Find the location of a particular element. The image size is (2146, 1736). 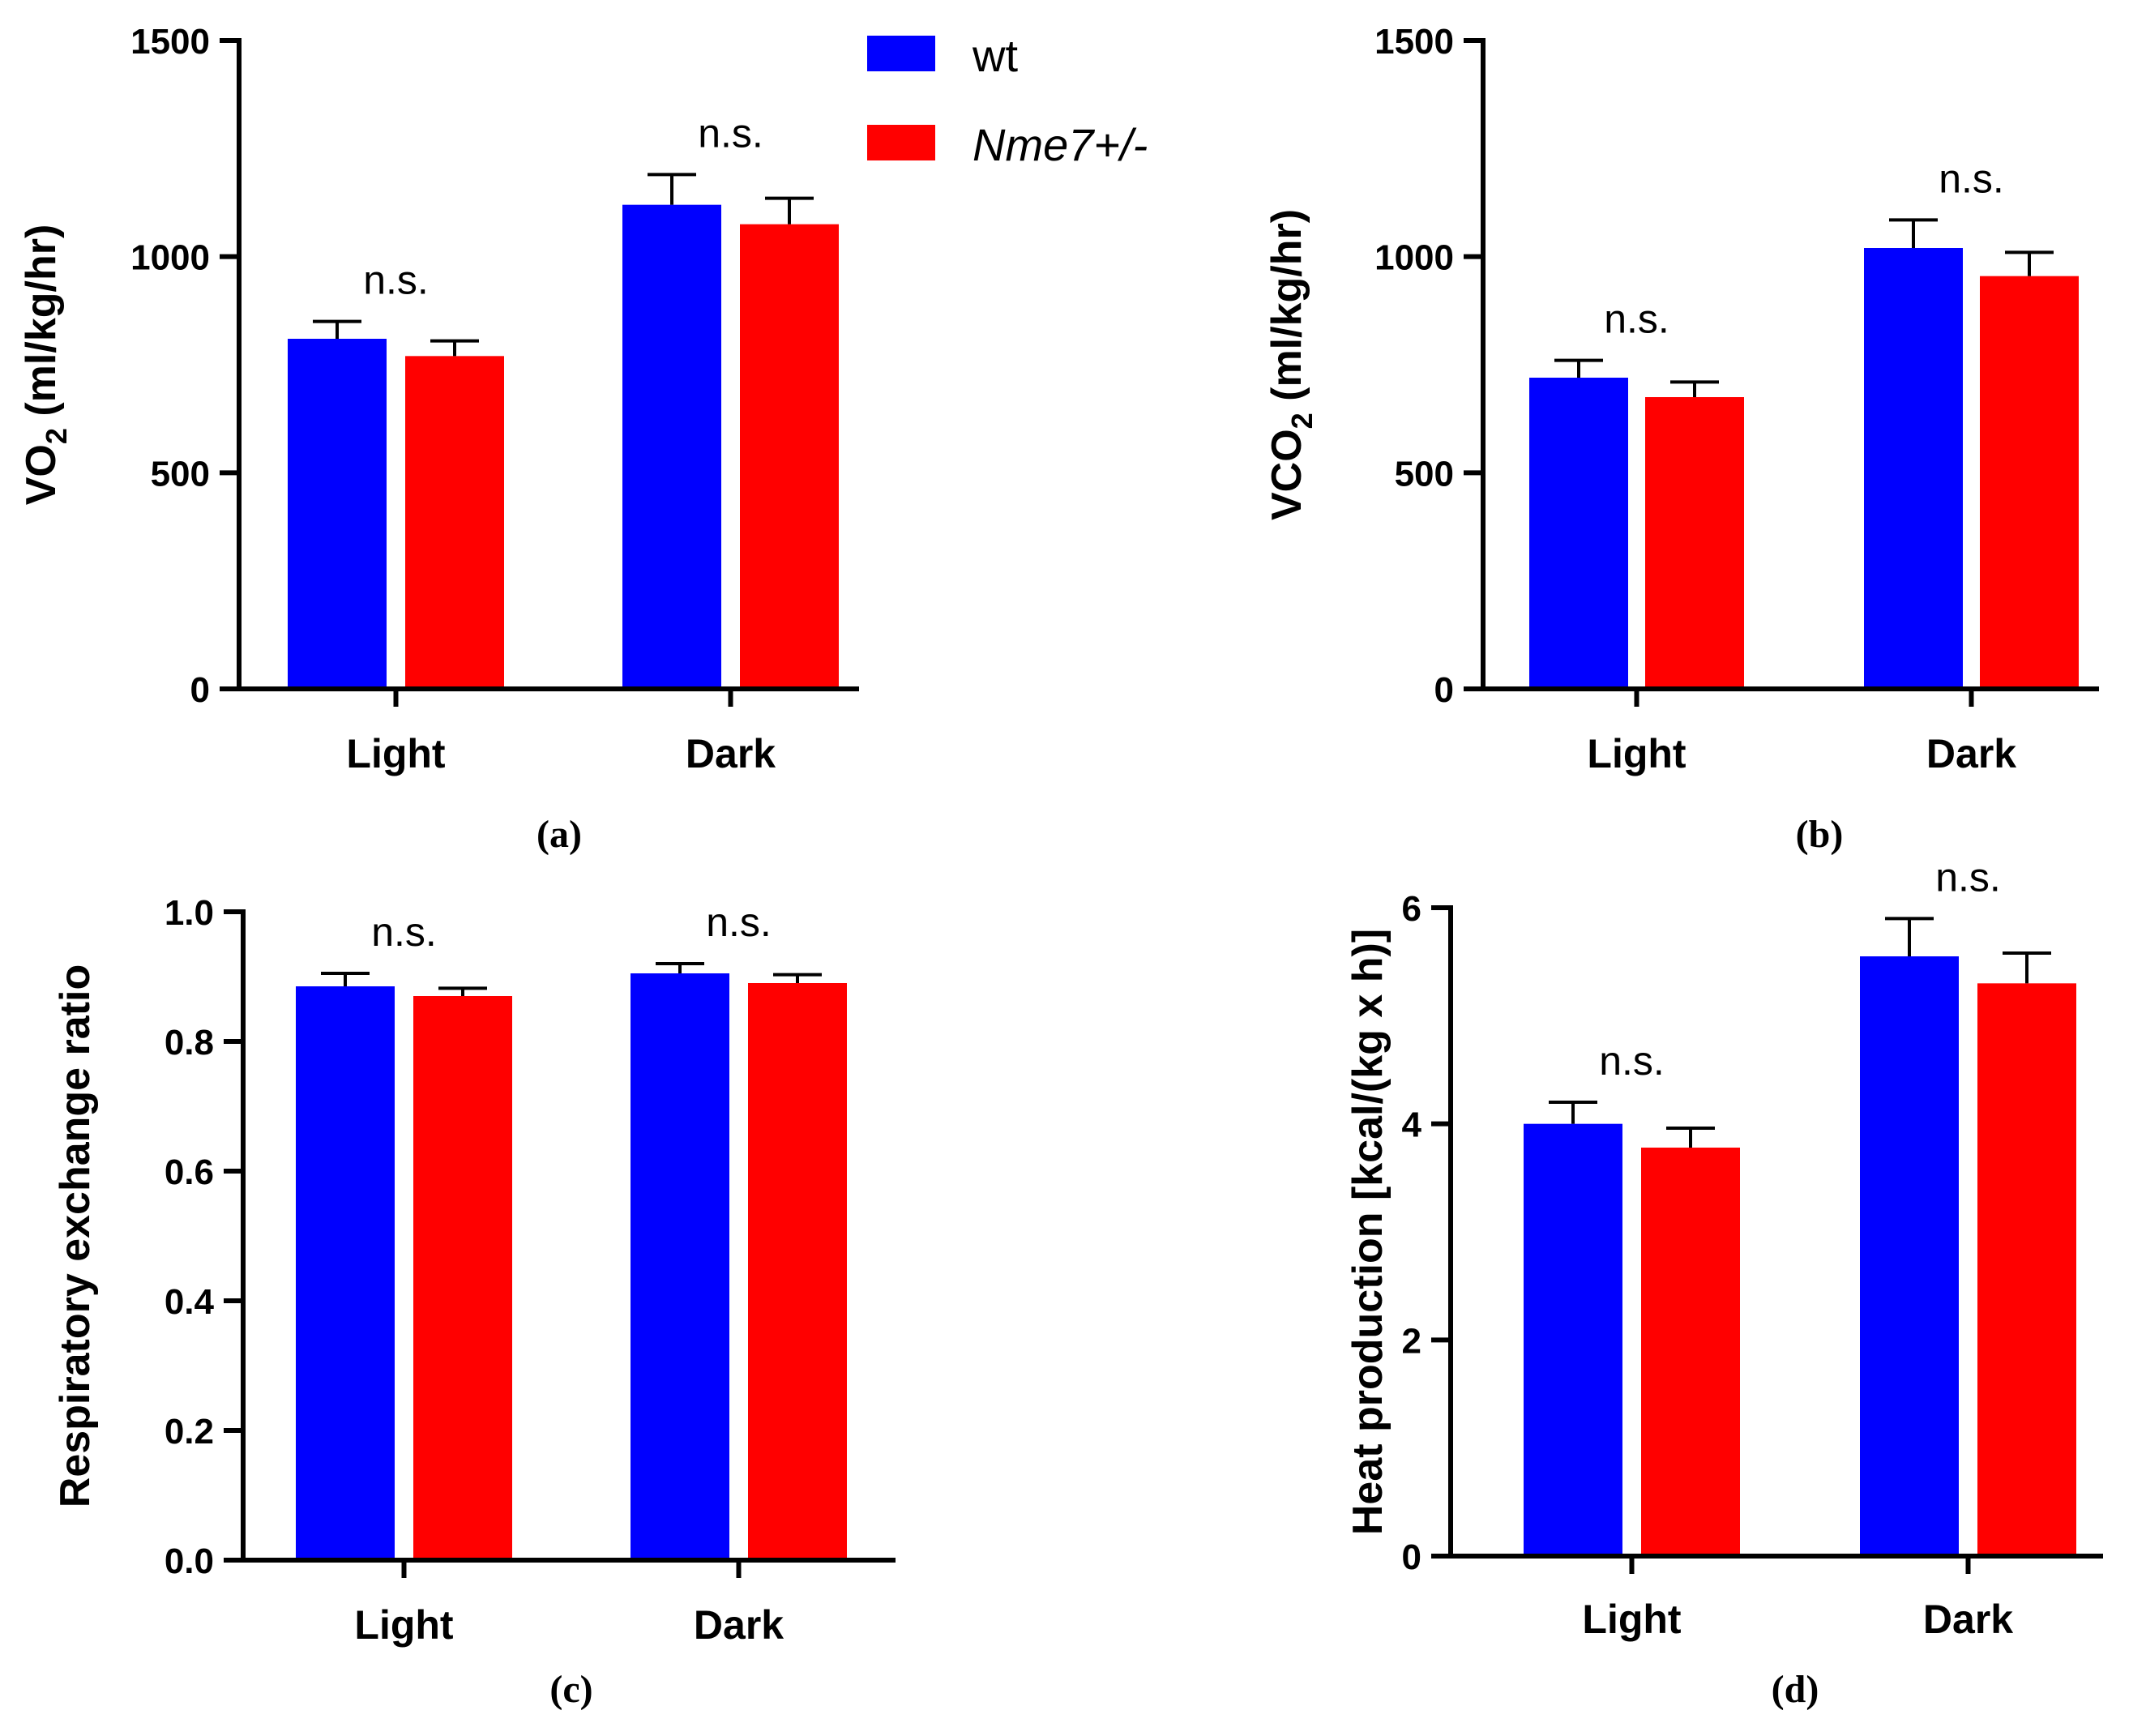

panel-label: (d) is located at coordinates (1795, 1689).